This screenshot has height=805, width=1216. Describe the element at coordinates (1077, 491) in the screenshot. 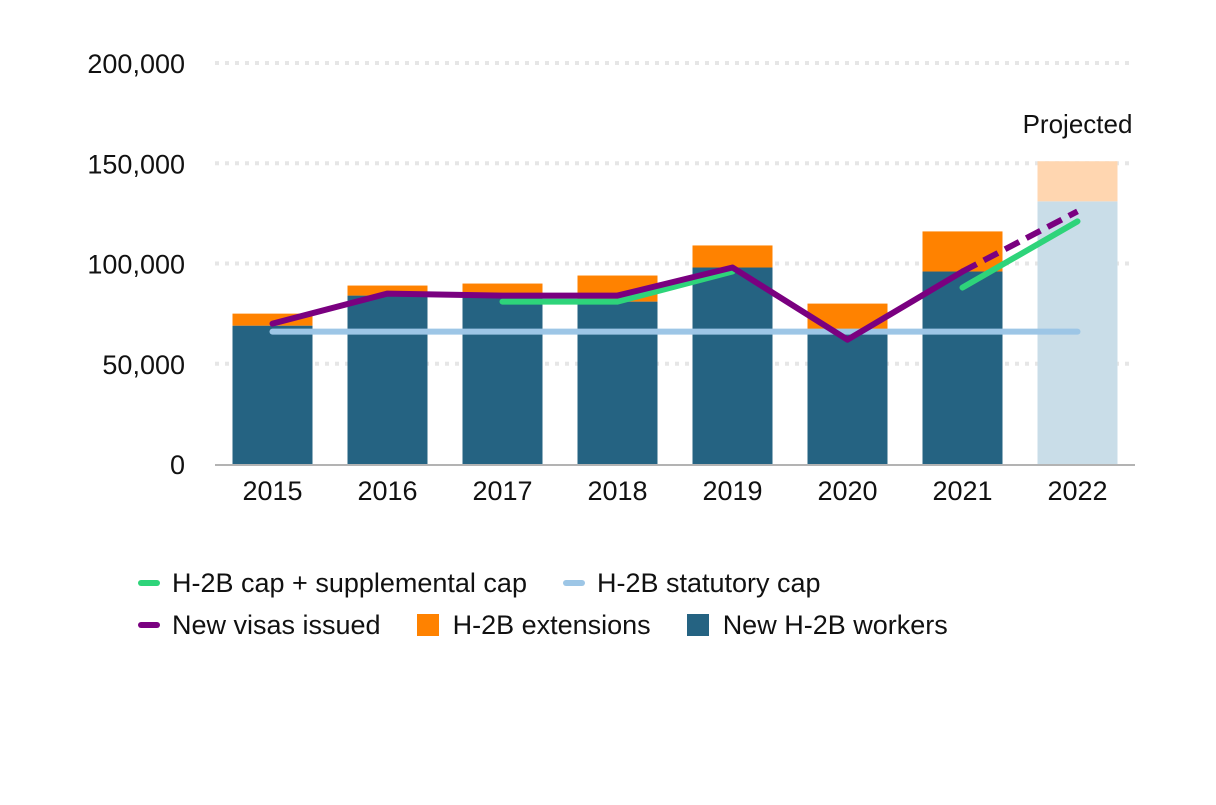

I see `x-tick-label: 2022` at that location.